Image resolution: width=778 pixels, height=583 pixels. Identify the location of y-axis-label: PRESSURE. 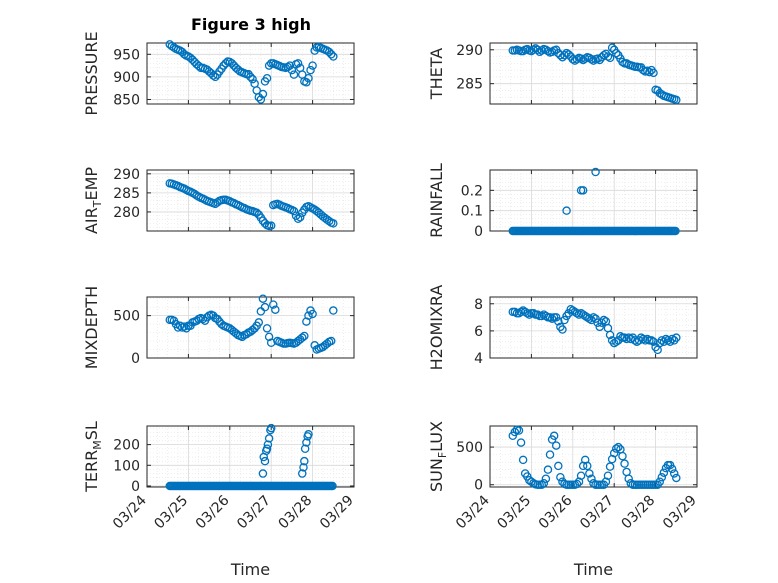
(91, 73).